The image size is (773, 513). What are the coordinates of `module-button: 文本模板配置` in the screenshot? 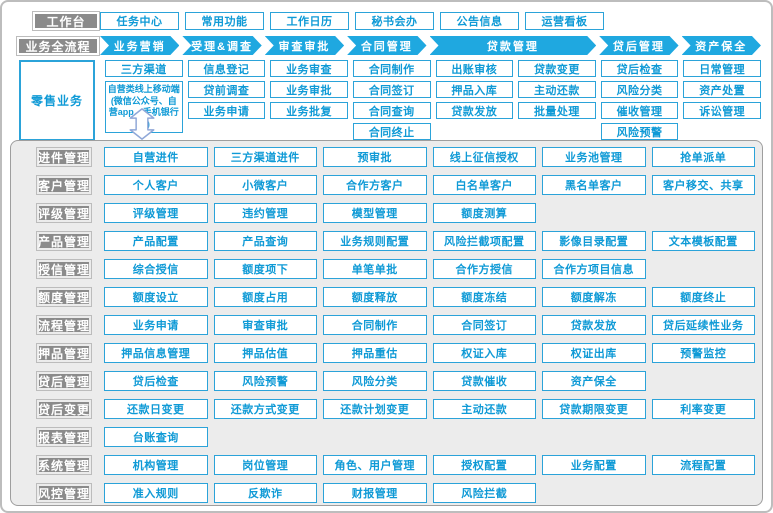 It's located at (703, 241).